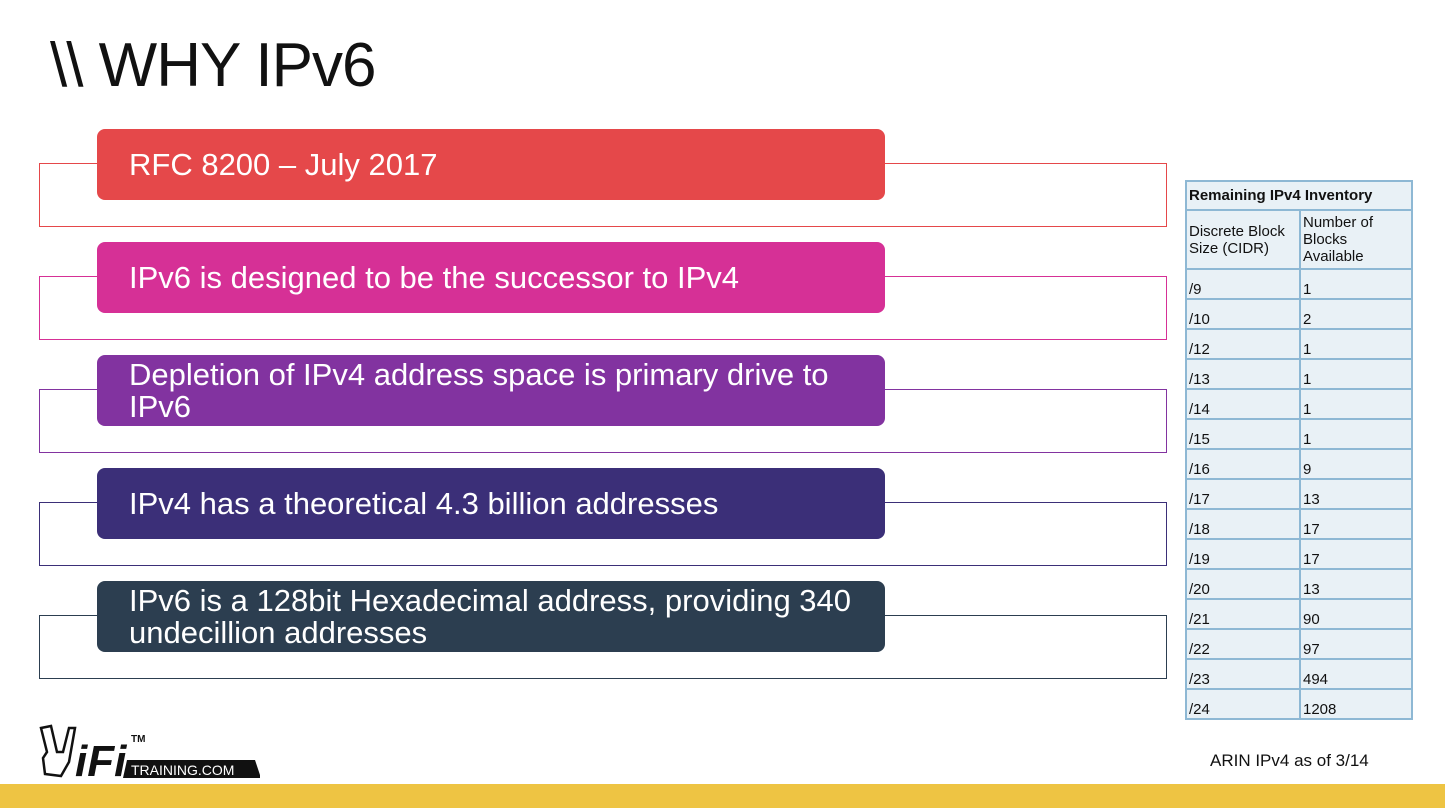  I want to click on table-row: /23 494, so click(1299, 674).